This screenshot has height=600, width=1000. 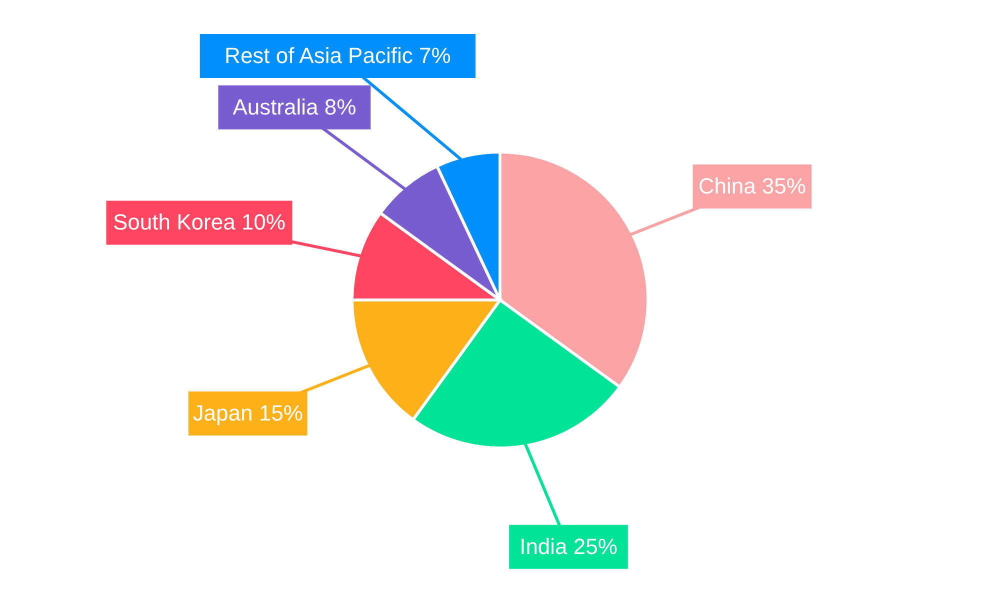 I want to click on slice-label: Rest of Asia Pacific 7%, so click(x=337, y=55).